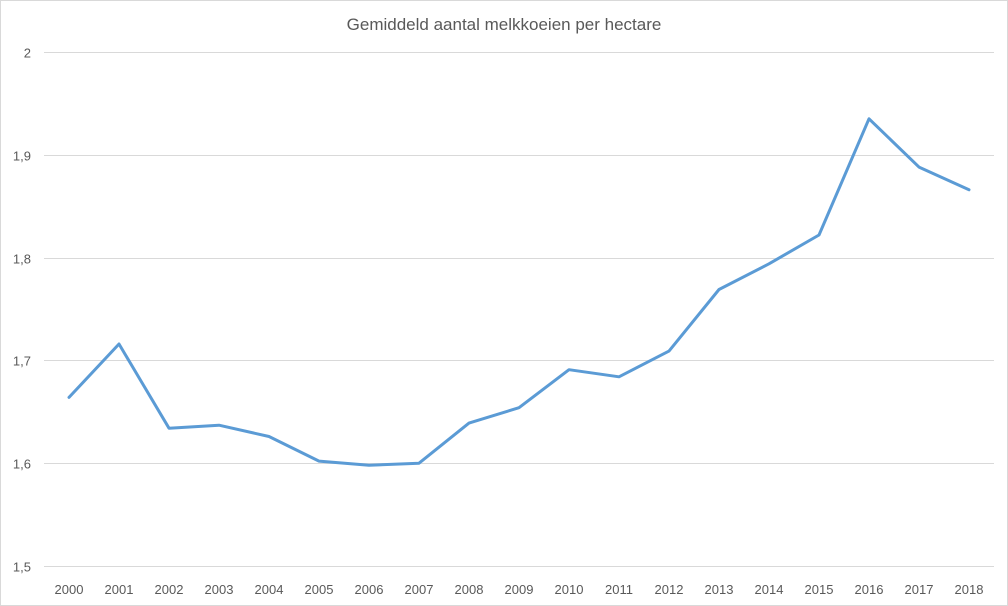 This screenshot has width=1008, height=606. What do you see at coordinates (22, 310) in the screenshot?
I see `y-axis-tick-labels: 2 1,9 1,8 1,7 1,6 1,5` at bounding box center [22, 310].